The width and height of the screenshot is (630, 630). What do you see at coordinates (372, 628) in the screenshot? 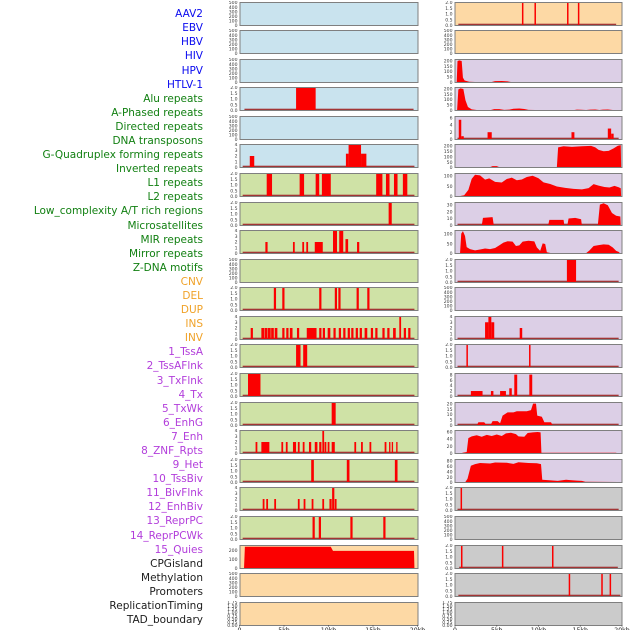
I see `svg-text: 15kb` at bounding box center [372, 628].